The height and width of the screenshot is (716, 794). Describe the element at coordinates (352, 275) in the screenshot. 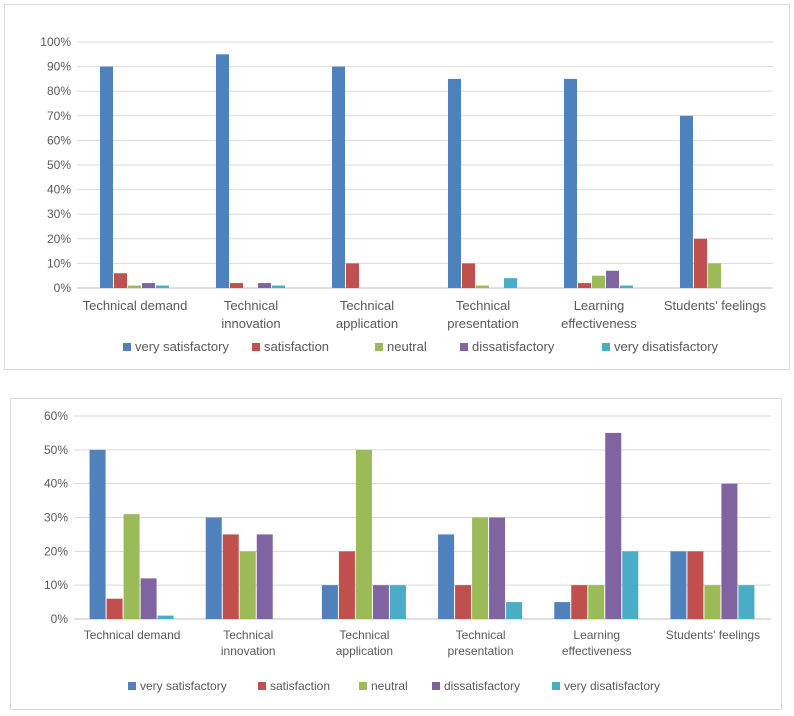

I see `c1-bar-satisfaction-technical-application: satisfaction: 10%` at that location.